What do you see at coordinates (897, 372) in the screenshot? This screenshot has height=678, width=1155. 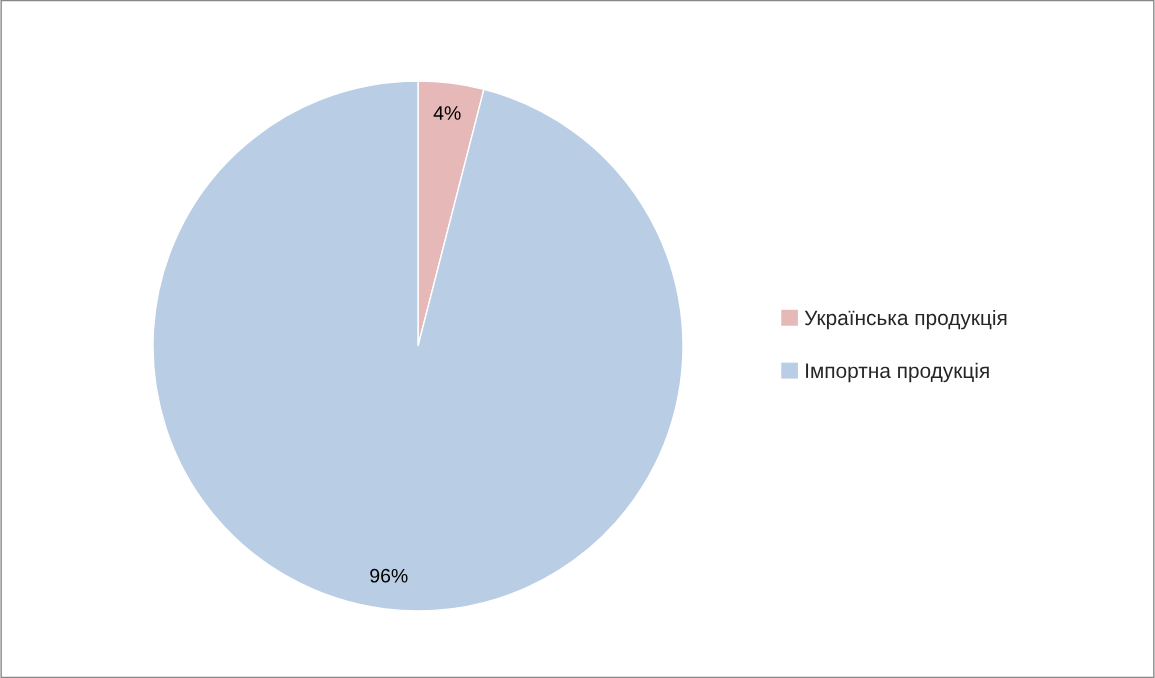 I see `legend-label: Імпортна продукція` at bounding box center [897, 372].